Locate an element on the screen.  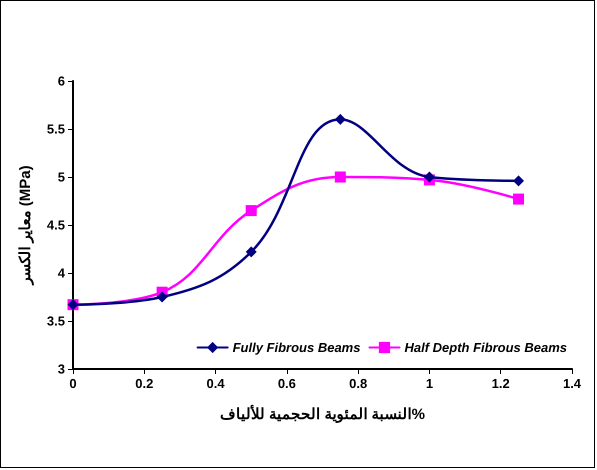
x-axis-title: النسبة المئوية الحجمية للألياف% is located at coordinates (322, 413).